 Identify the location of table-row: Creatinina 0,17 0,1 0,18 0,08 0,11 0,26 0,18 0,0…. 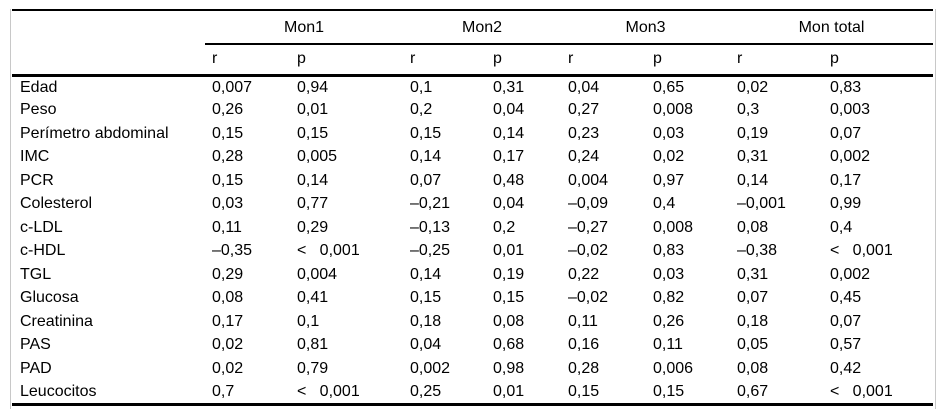
(472, 322).